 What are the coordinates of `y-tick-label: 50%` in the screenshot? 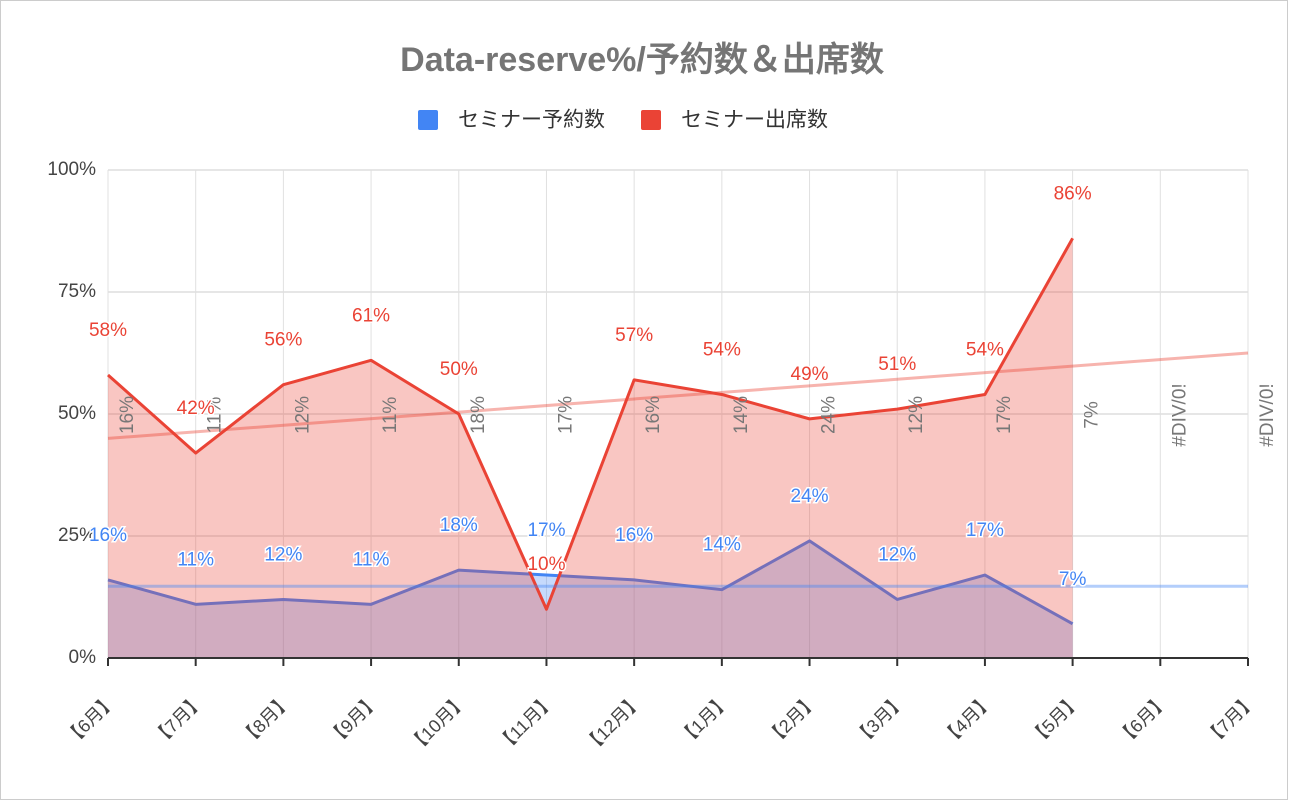 It's located at (77, 413).